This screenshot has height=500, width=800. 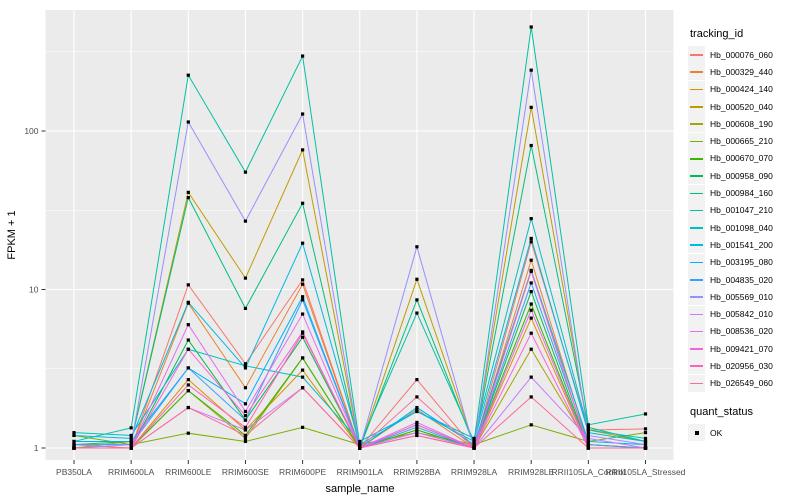 I want to click on legend-item-Hb_020956_030: Hb_020956_030, so click(x=744, y=366).